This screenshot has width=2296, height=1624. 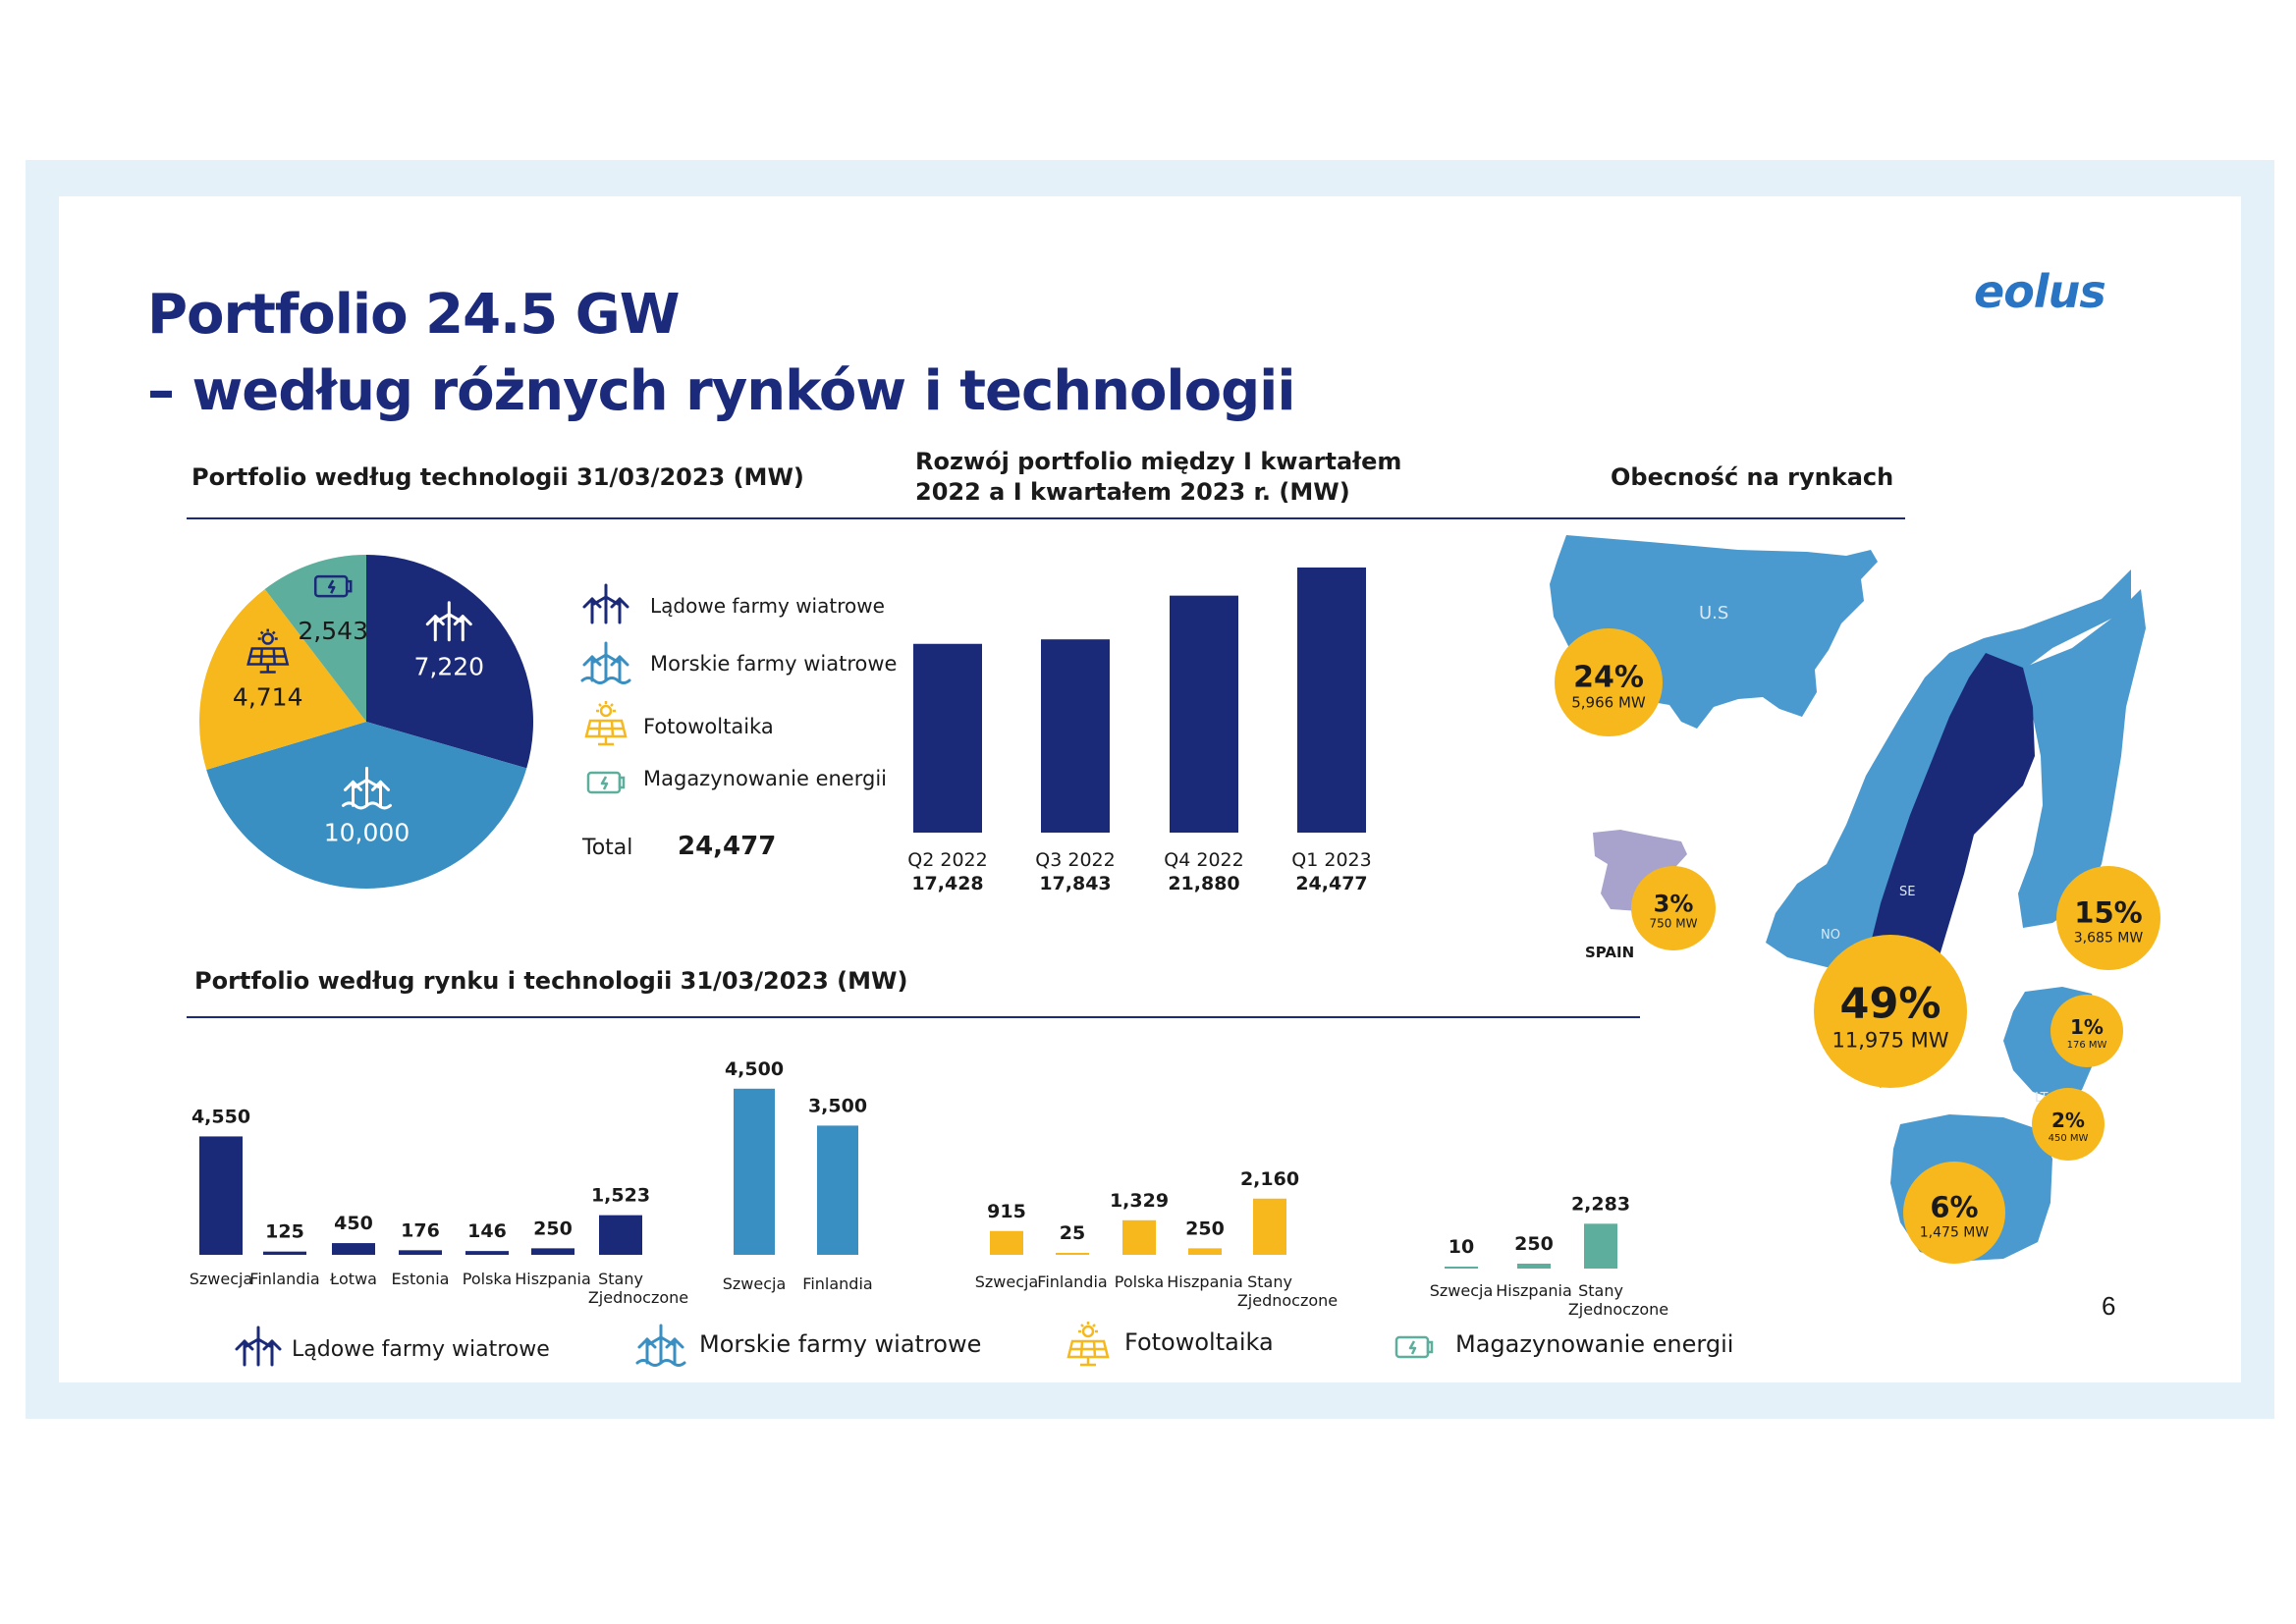 I want to click on market-value-label: 125, so click(x=284, y=1232).